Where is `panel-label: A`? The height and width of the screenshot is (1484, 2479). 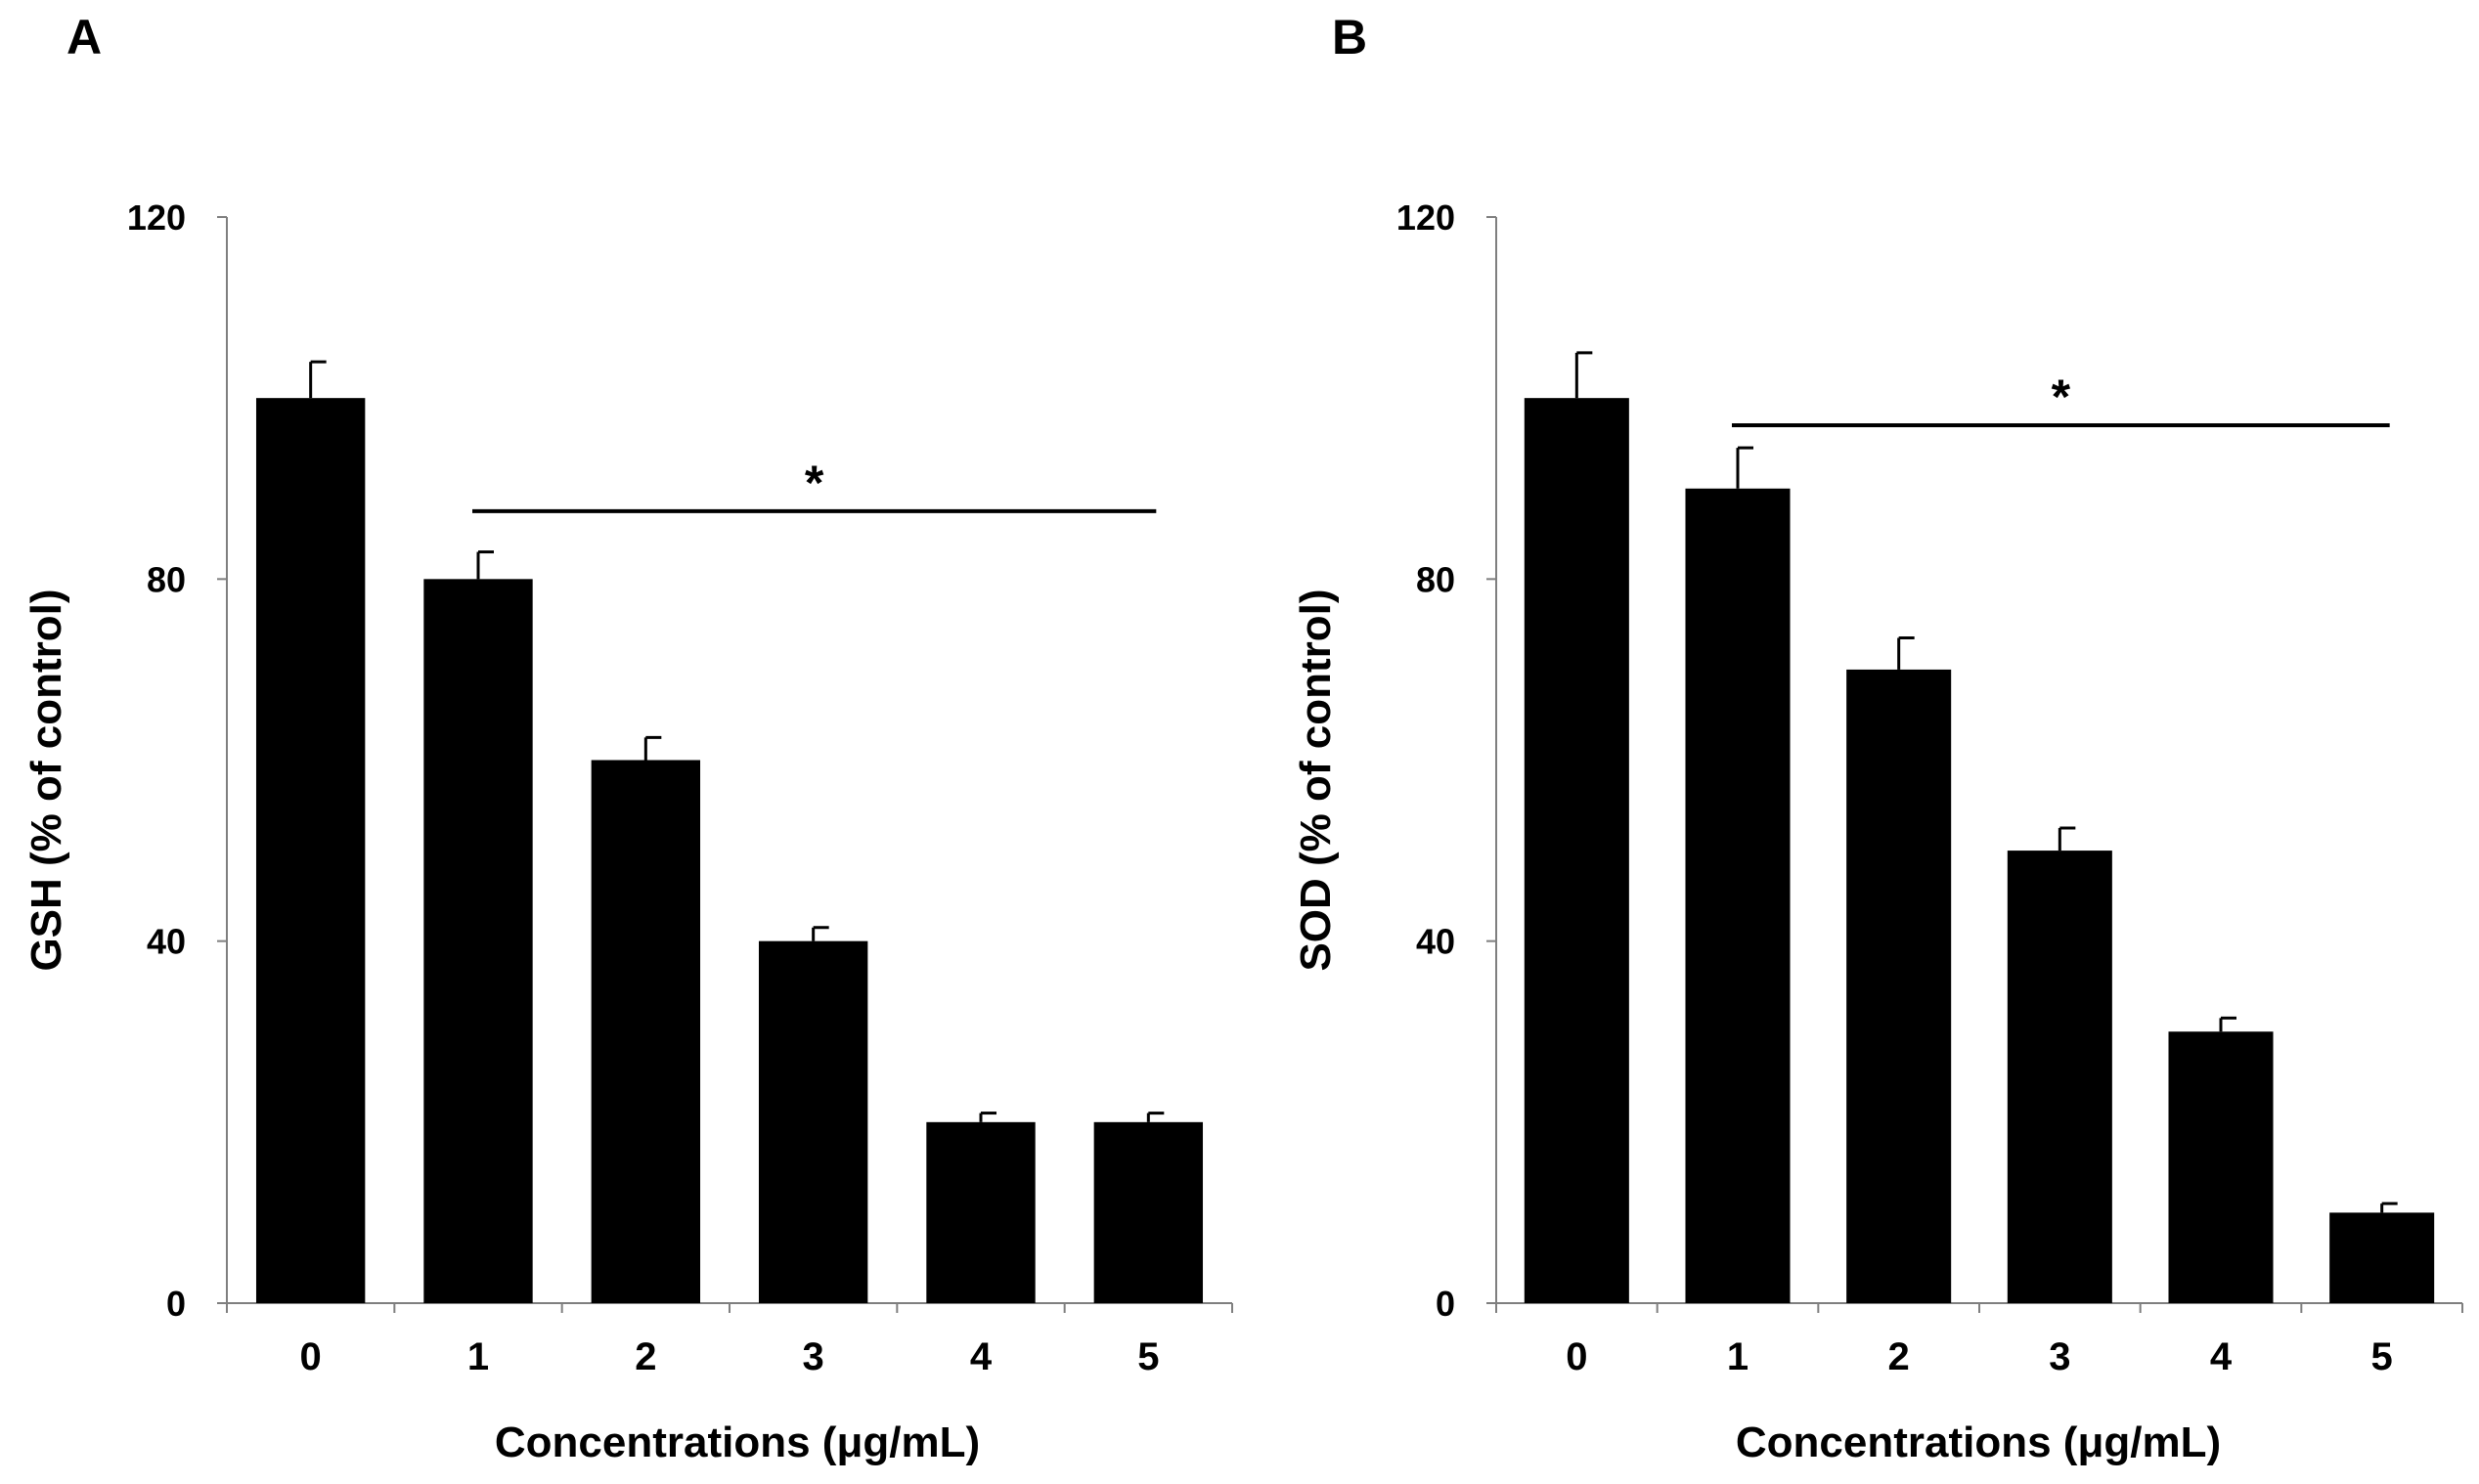 panel-label: A is located at coordinates (84, 37).